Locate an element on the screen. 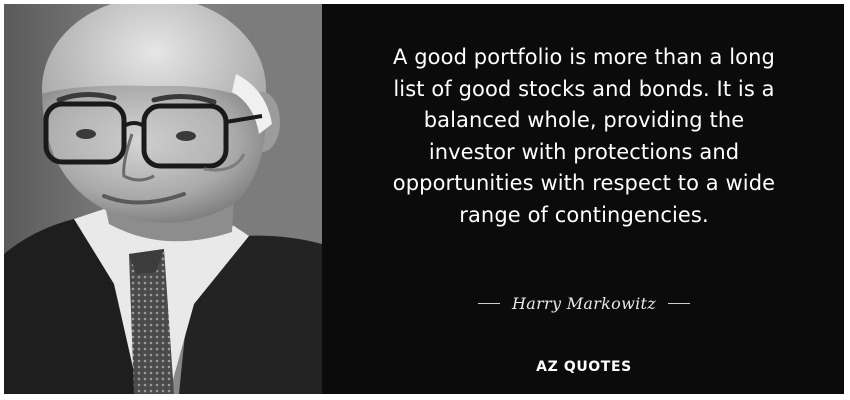  right-dash-divider is located at coordinates (678, 303).